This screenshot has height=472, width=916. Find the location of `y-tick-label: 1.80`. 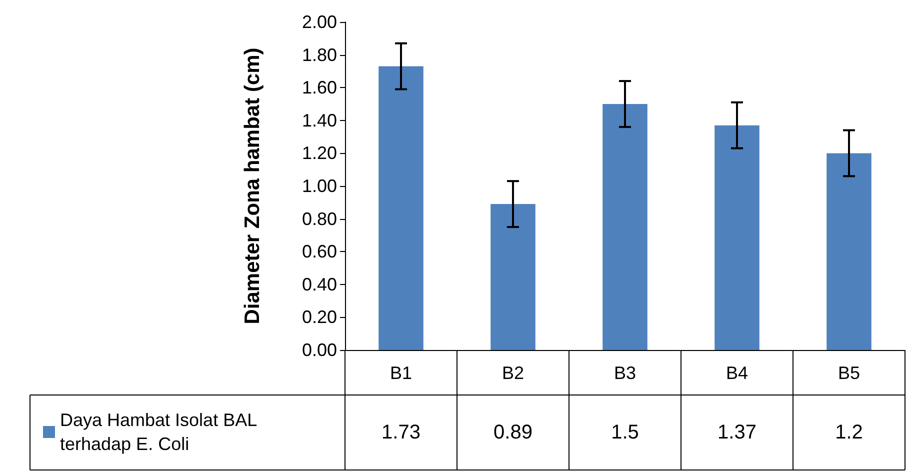

y-tick-label: 1.80 is located at coordinates (319, 54).